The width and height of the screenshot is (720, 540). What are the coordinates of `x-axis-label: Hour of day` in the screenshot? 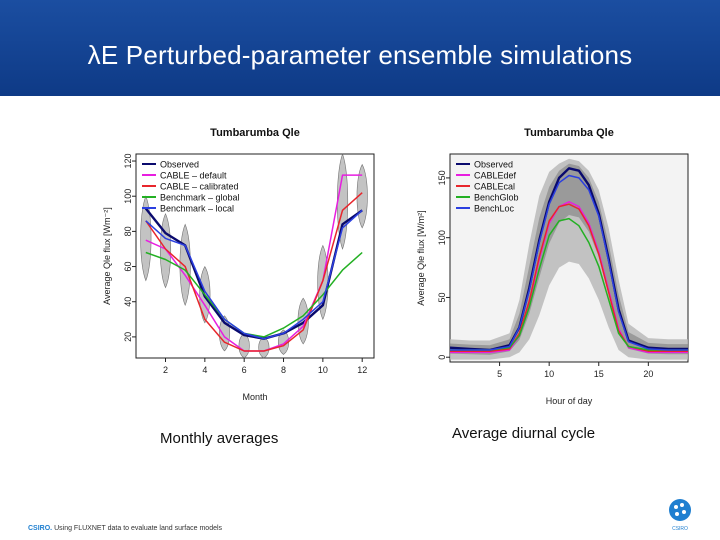 It's located at (569, 401).